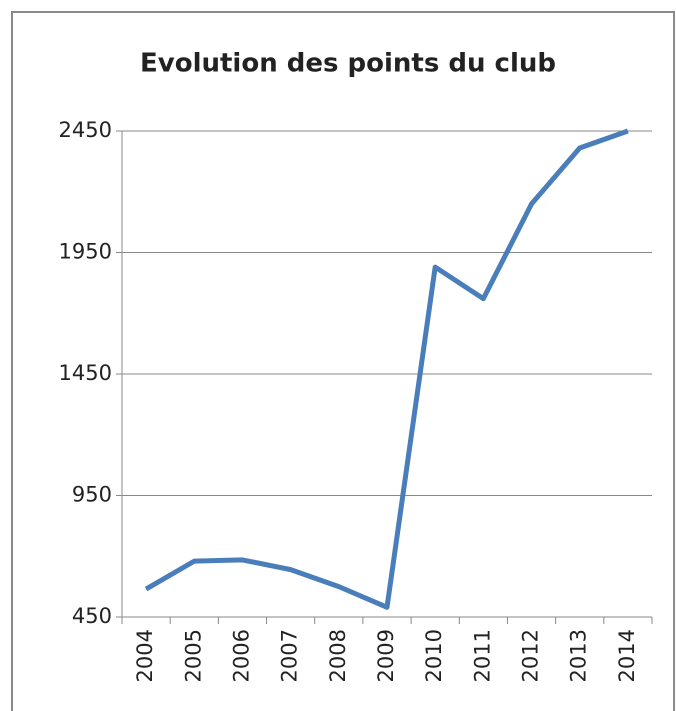  What do you see at coordinates (92, 616) in the screenshot?
I see `y-tick-label: 450` at bounding box center [92, 616].